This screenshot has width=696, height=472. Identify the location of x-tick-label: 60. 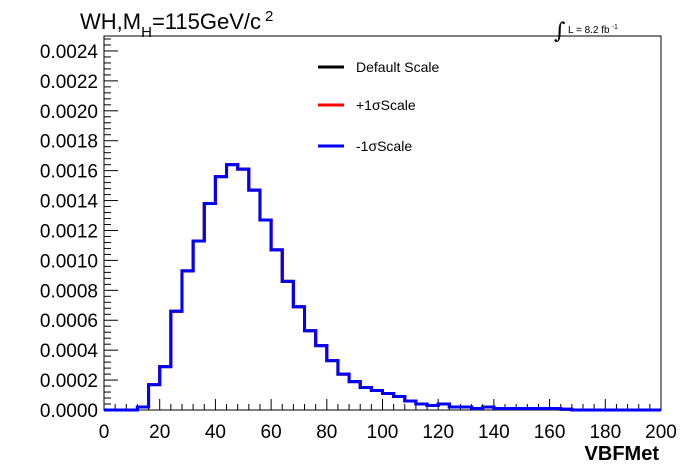
(271, 432).